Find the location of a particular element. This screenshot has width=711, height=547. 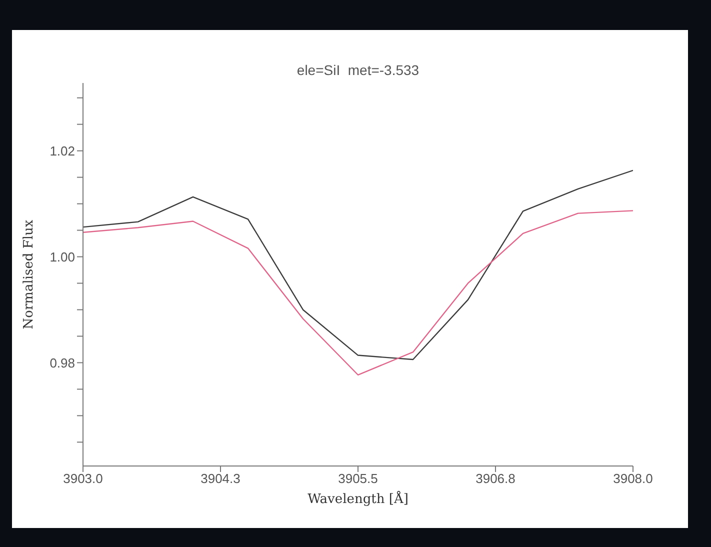

y-axis-title: Normalised Flux is located at coordinates (29, 274).